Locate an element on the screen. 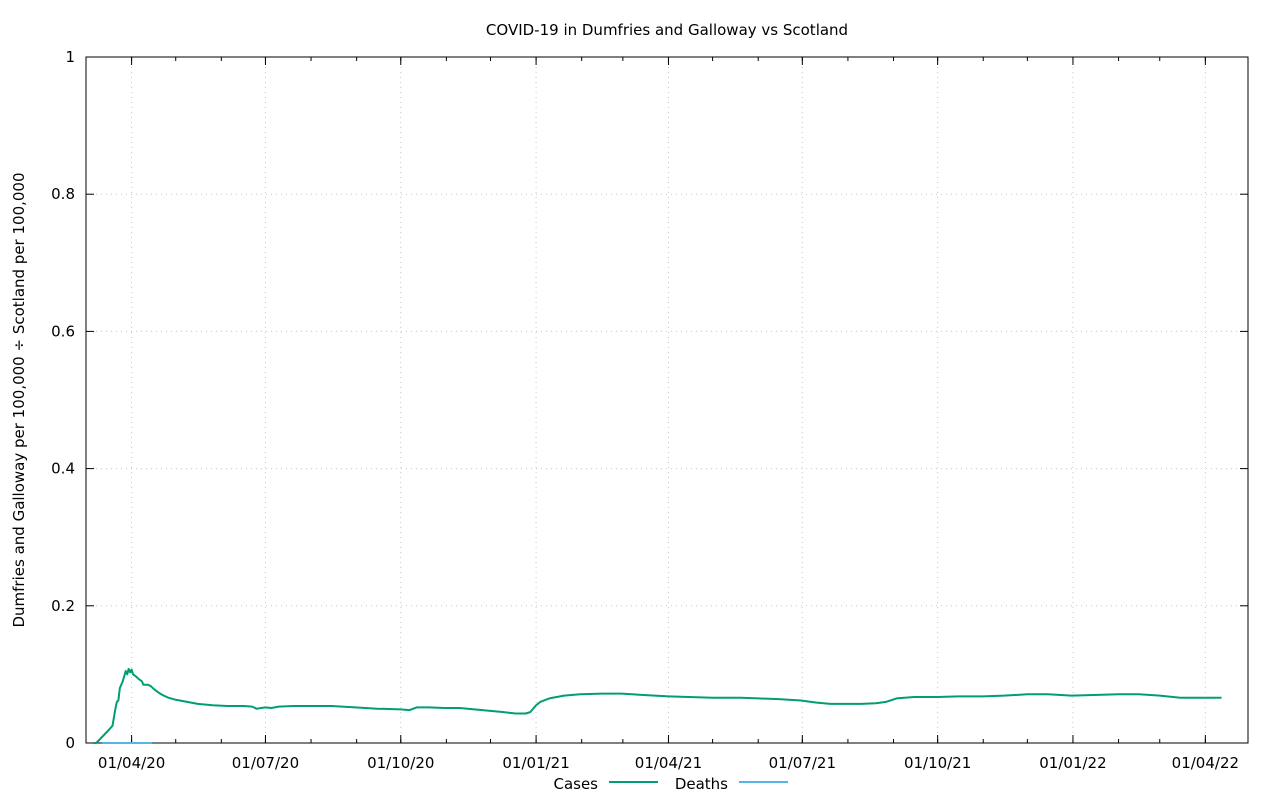  x-tick-label: 01/04/22 is located at coordinates (1205, 763).